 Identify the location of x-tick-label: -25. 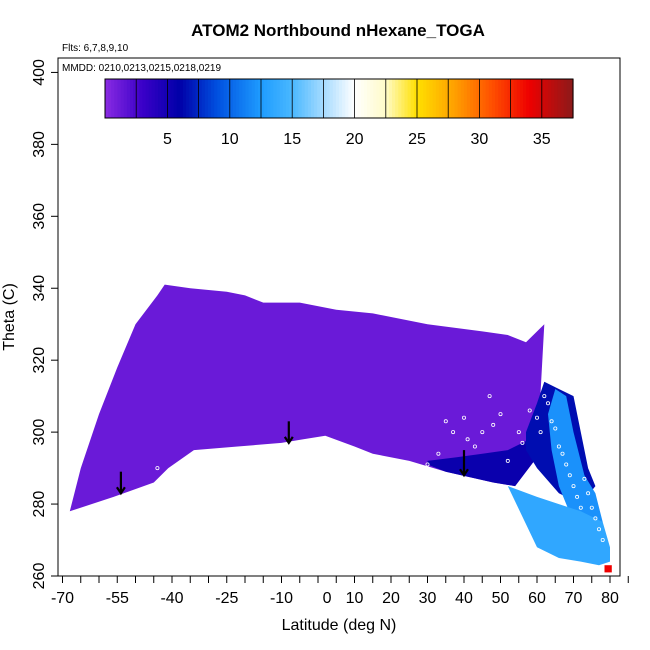
(226, 598).